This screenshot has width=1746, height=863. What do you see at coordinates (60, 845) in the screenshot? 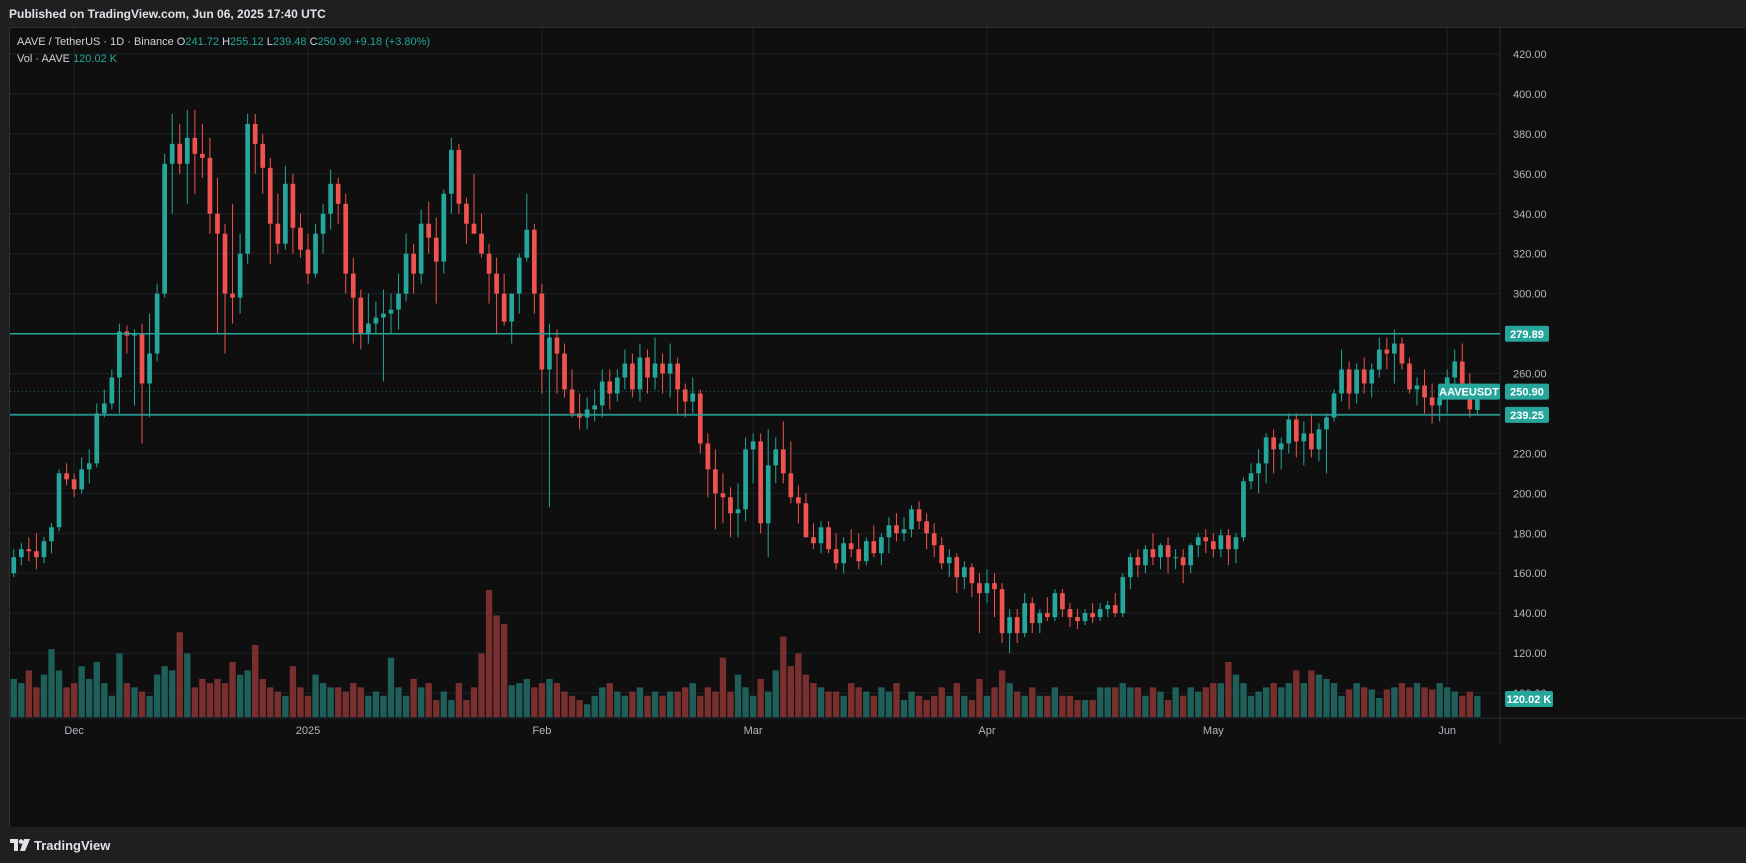
I see `tradingview-logo: TradingView` at bounding box center [60, 845].